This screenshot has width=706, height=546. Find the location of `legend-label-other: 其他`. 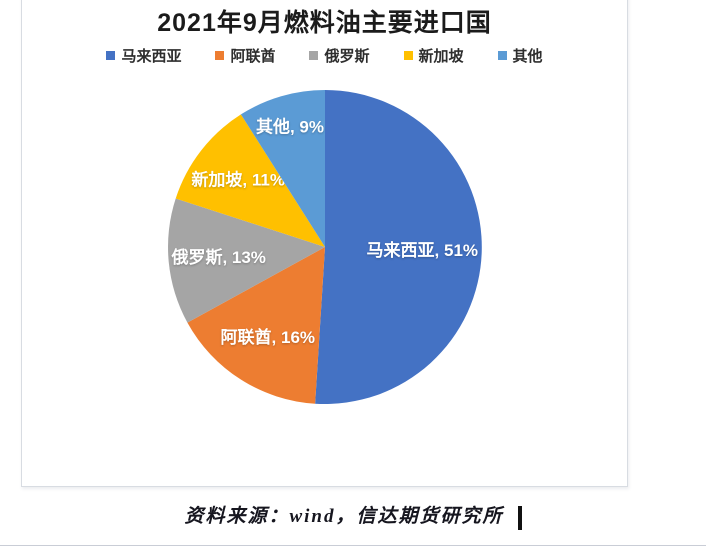

legend-label-other: 其他 is located at coordinates (527, 56).